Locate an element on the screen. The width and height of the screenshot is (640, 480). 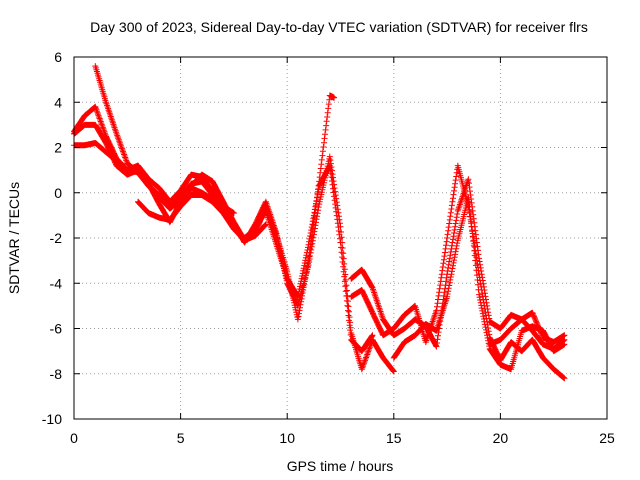
x-axis-label: GPS time / hours is located at coordinates (340, 466).